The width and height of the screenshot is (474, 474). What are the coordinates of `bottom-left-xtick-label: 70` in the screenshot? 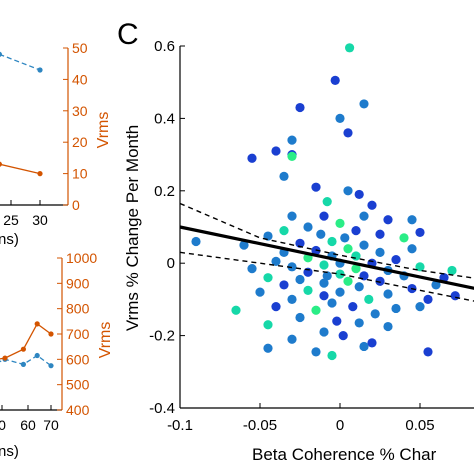 It's located at (51, 425).